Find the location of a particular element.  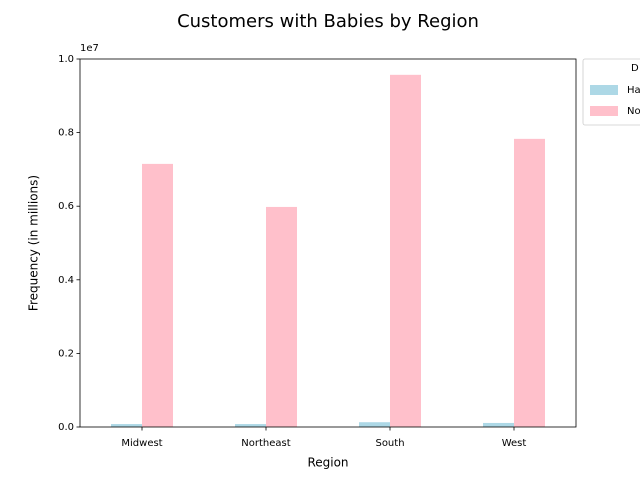

y-axis-label: Frequency (in millions) is located at coordinates (34, 243).